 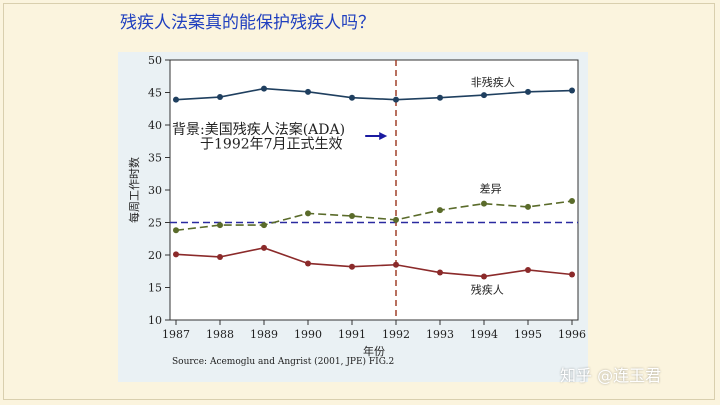 I want to click on x-tick-label: 1988, so click(x=220, y=334).